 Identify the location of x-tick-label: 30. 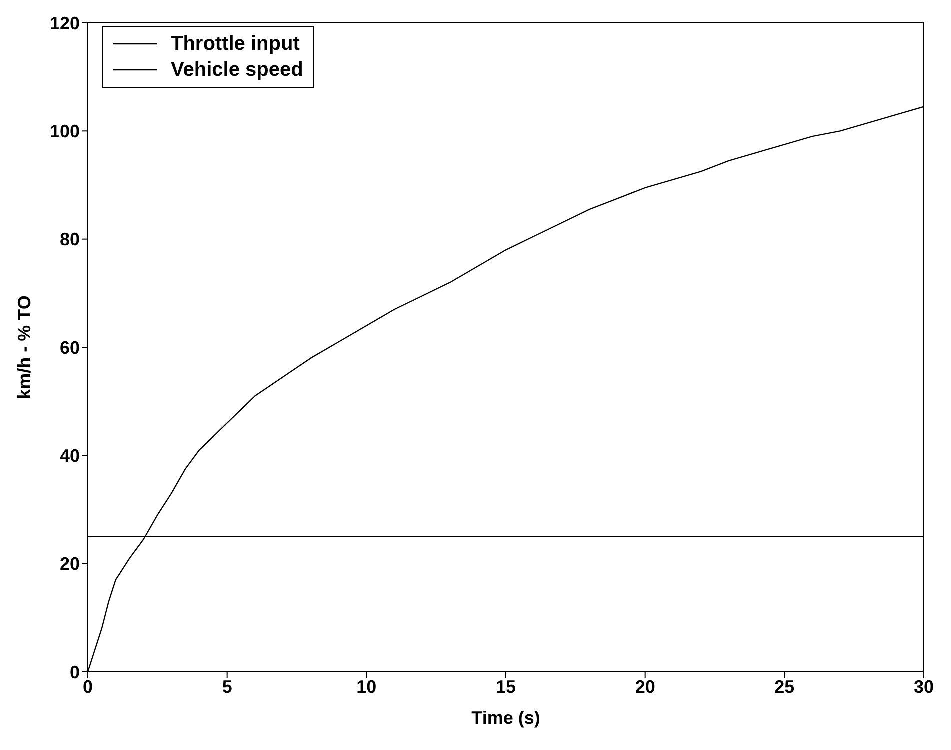
(924, 686).